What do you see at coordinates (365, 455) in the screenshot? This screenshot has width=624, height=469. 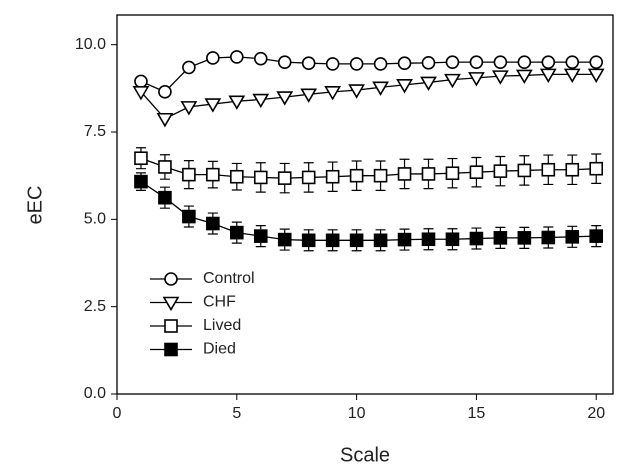 I see `x-axis-title: Scale` at bounding box center [365, 455].